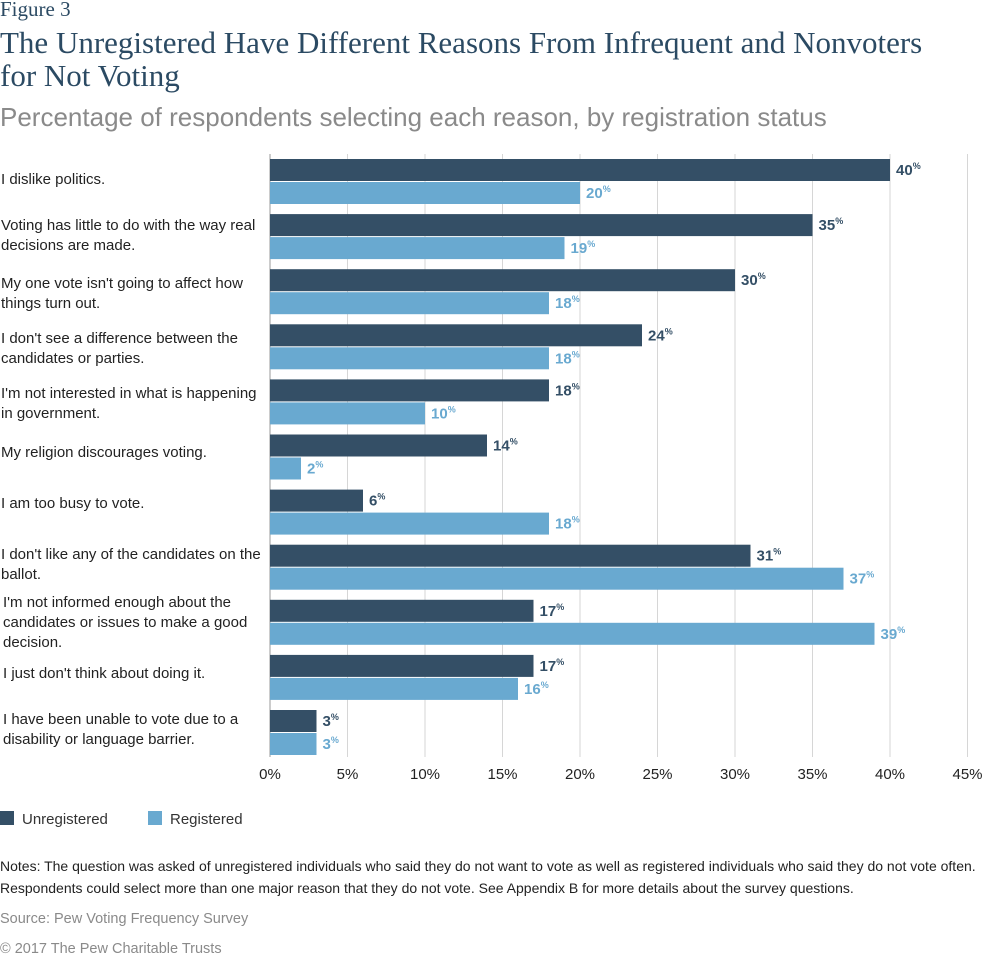 This screenshot has width=990, height=963. What do you see at coordinates (425, 774) in the screenshot?
I see `x-tick-label: 10%` at bounding box center [425, 774].